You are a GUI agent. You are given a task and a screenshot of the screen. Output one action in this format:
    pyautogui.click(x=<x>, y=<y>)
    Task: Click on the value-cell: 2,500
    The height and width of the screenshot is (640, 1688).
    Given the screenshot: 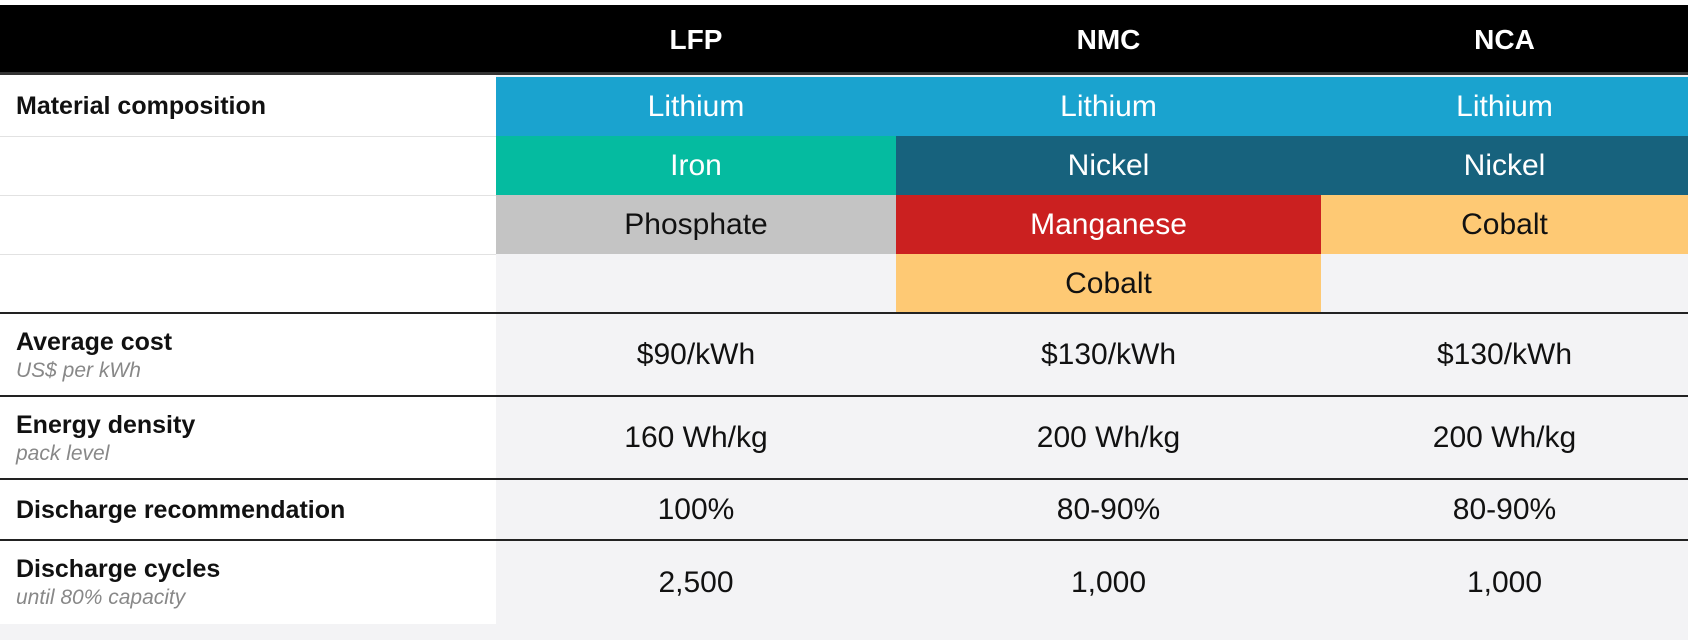 What is the action you would take?
    pyautogui.click(x=696, y=582)
    